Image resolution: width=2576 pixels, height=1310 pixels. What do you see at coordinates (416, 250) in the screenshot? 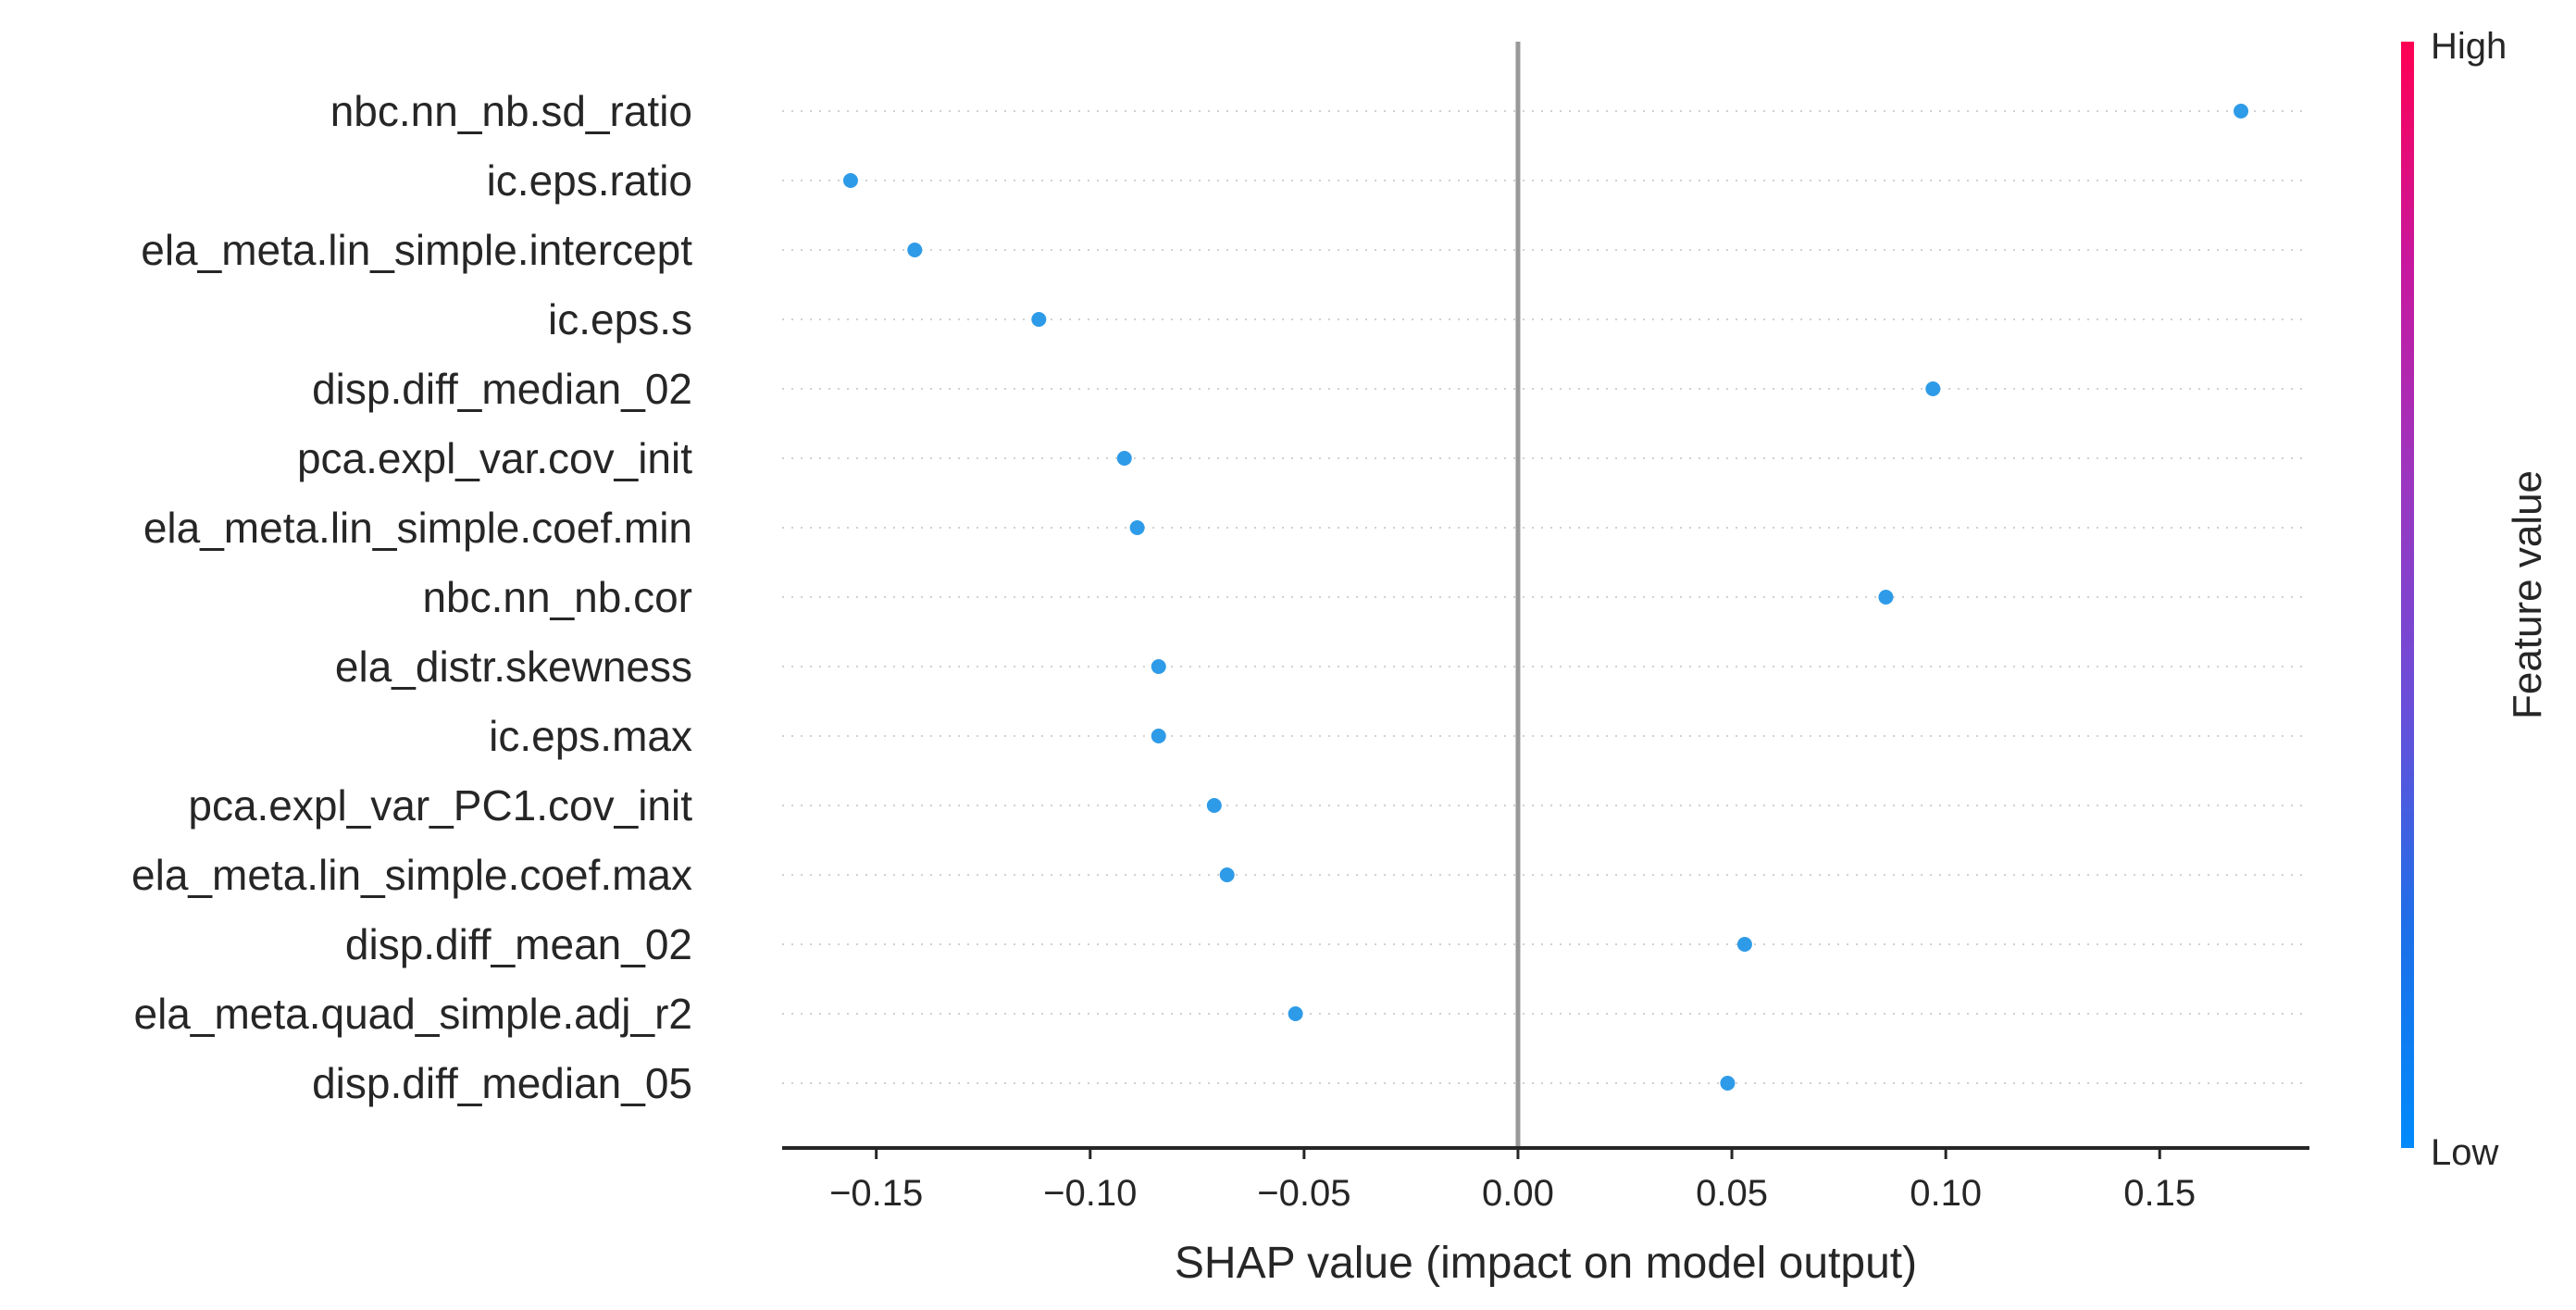
I see `feature-label: ela_meta.lin_simple.intercept` at bounding box center [416, 250].